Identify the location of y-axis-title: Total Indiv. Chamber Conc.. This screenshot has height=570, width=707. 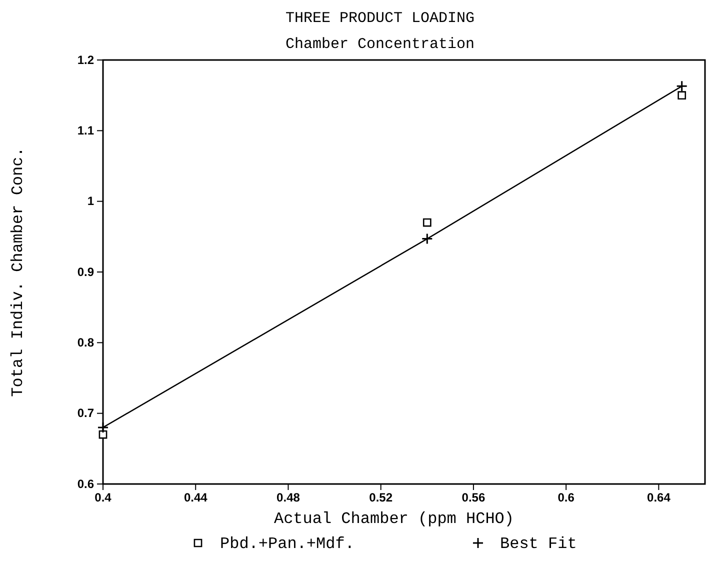
(18, 272).